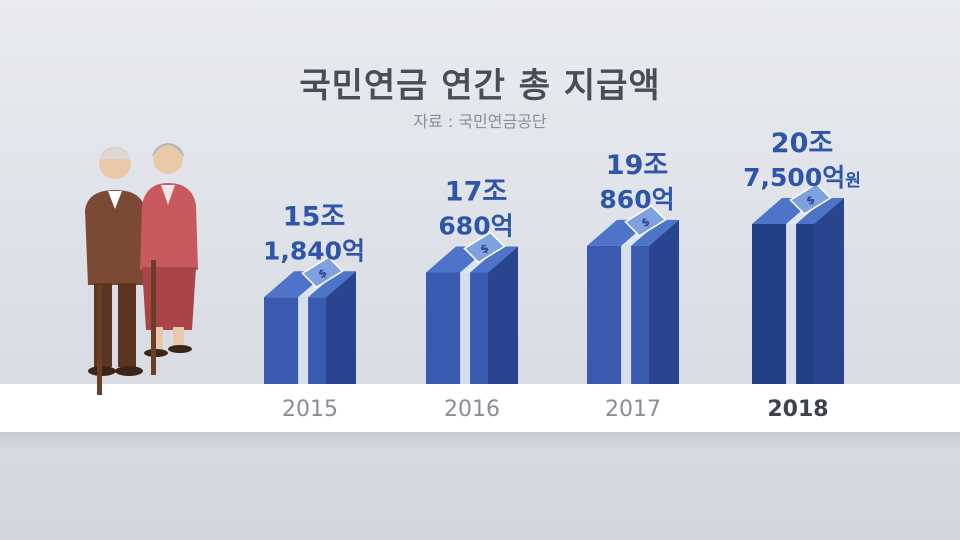 The image size is (960, 540). Describe the element at coordinates (802, 143) in the screenshot. I see `data-label-line1: 20조` at that location.